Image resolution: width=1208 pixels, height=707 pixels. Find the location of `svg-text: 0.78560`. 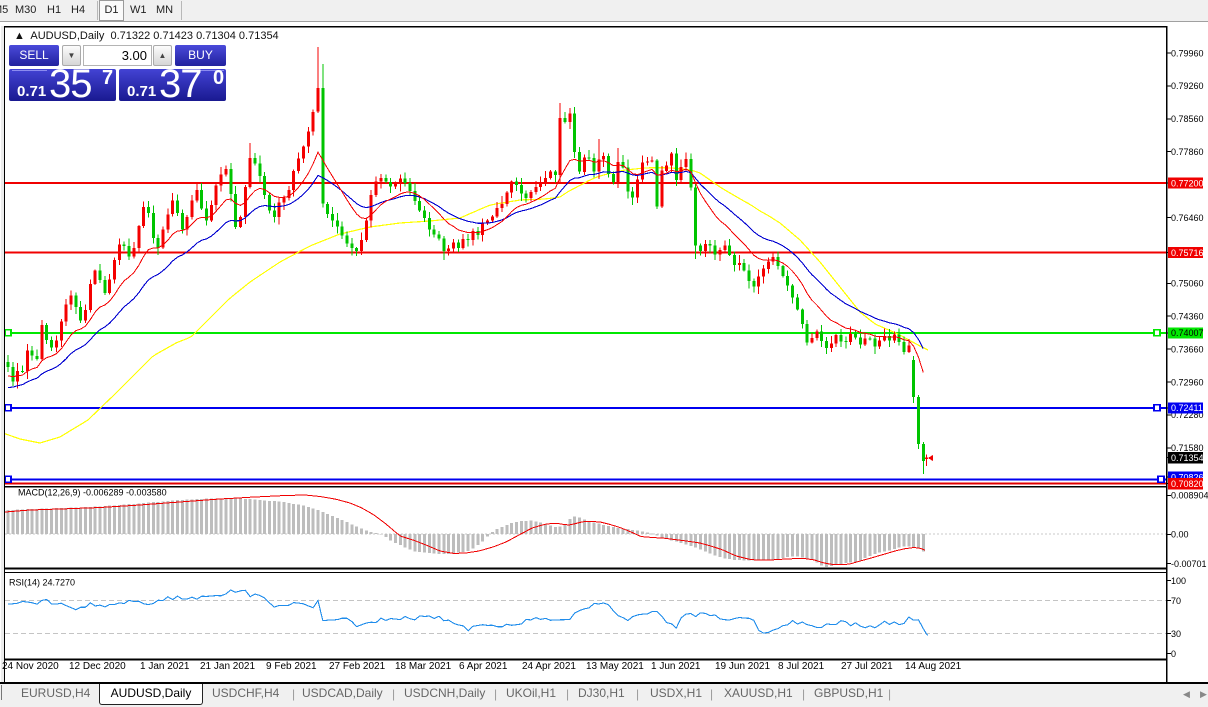

svg-text: 0.78560 is located at coordinates (1187, 119).